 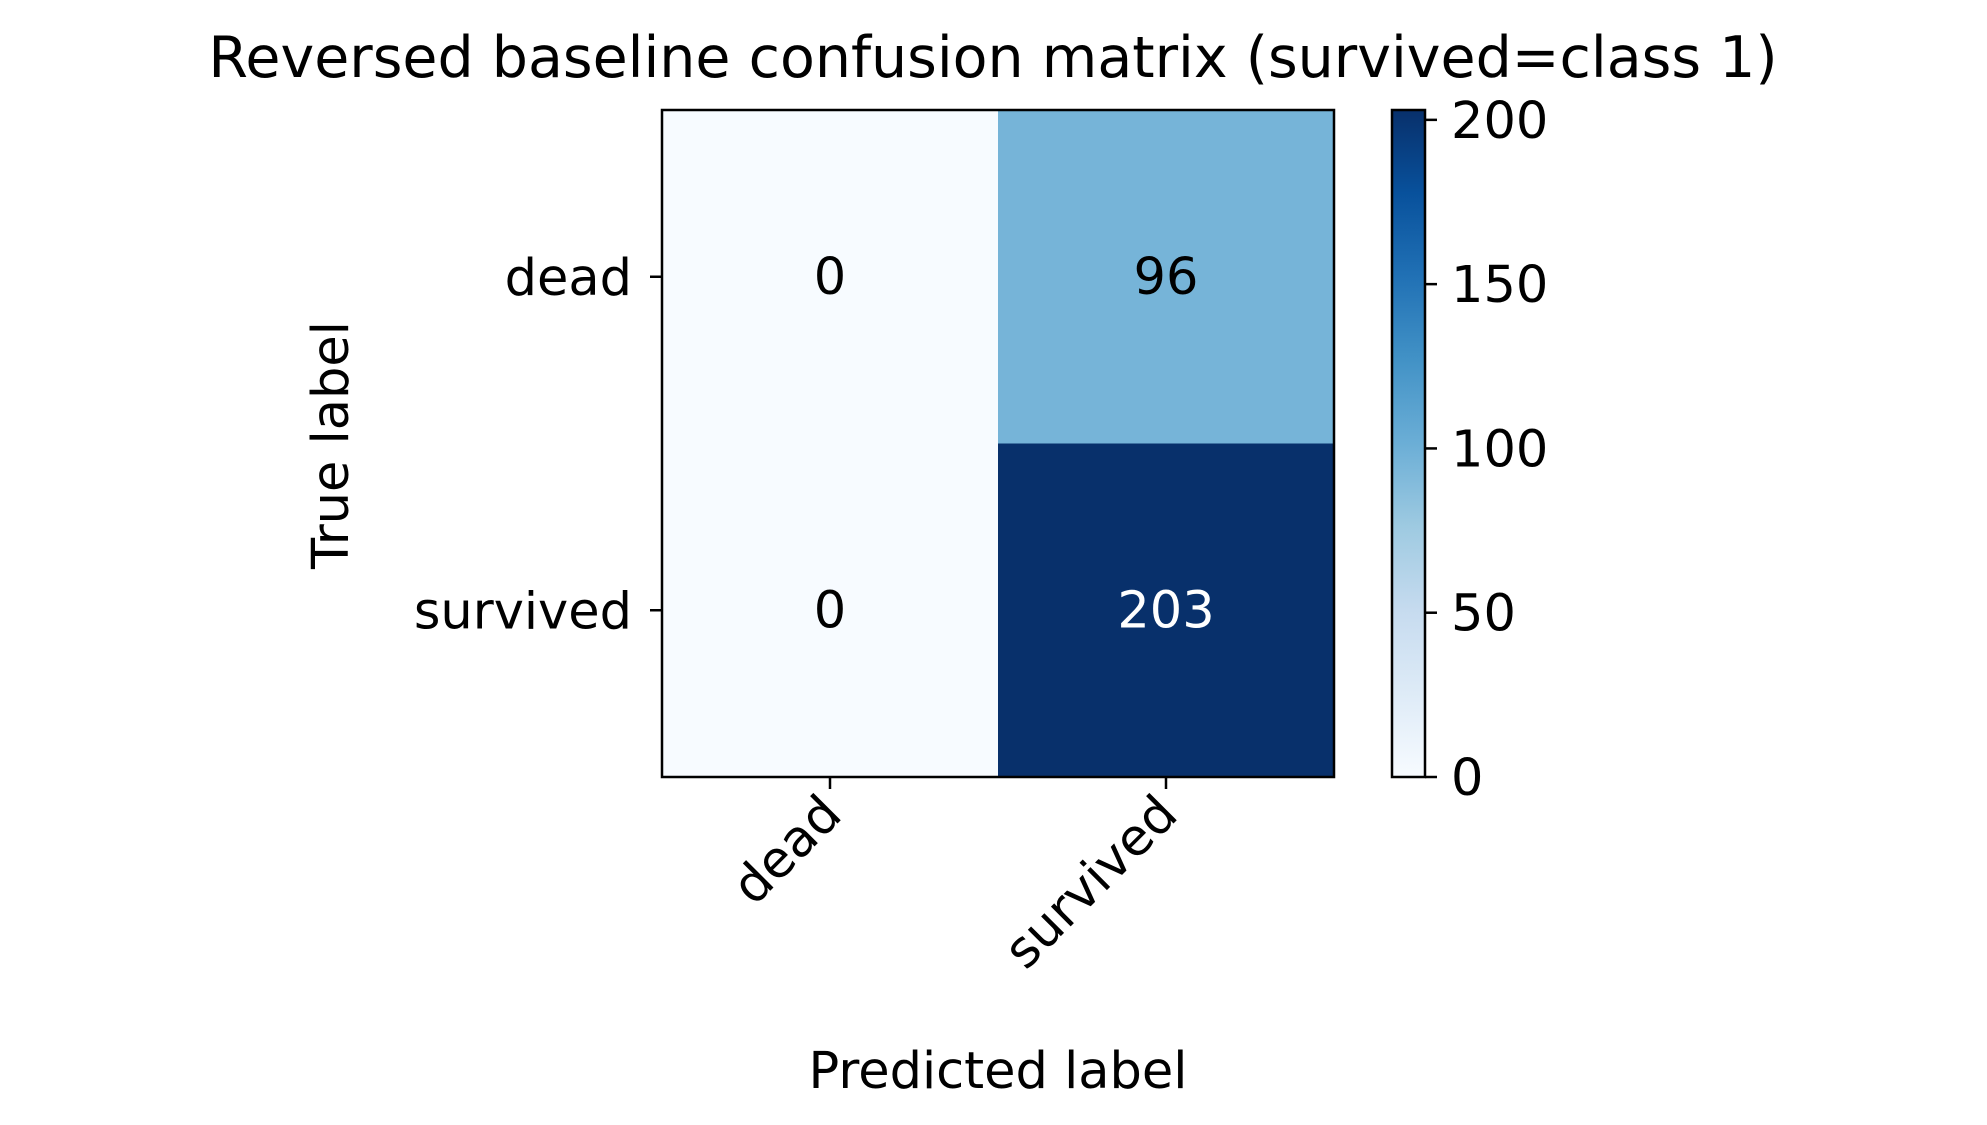 What do you see at coordinates (1483, 614) in the screenshot?
I see `colorbar-tick-label: 50` at bounding box center [1483, 614].